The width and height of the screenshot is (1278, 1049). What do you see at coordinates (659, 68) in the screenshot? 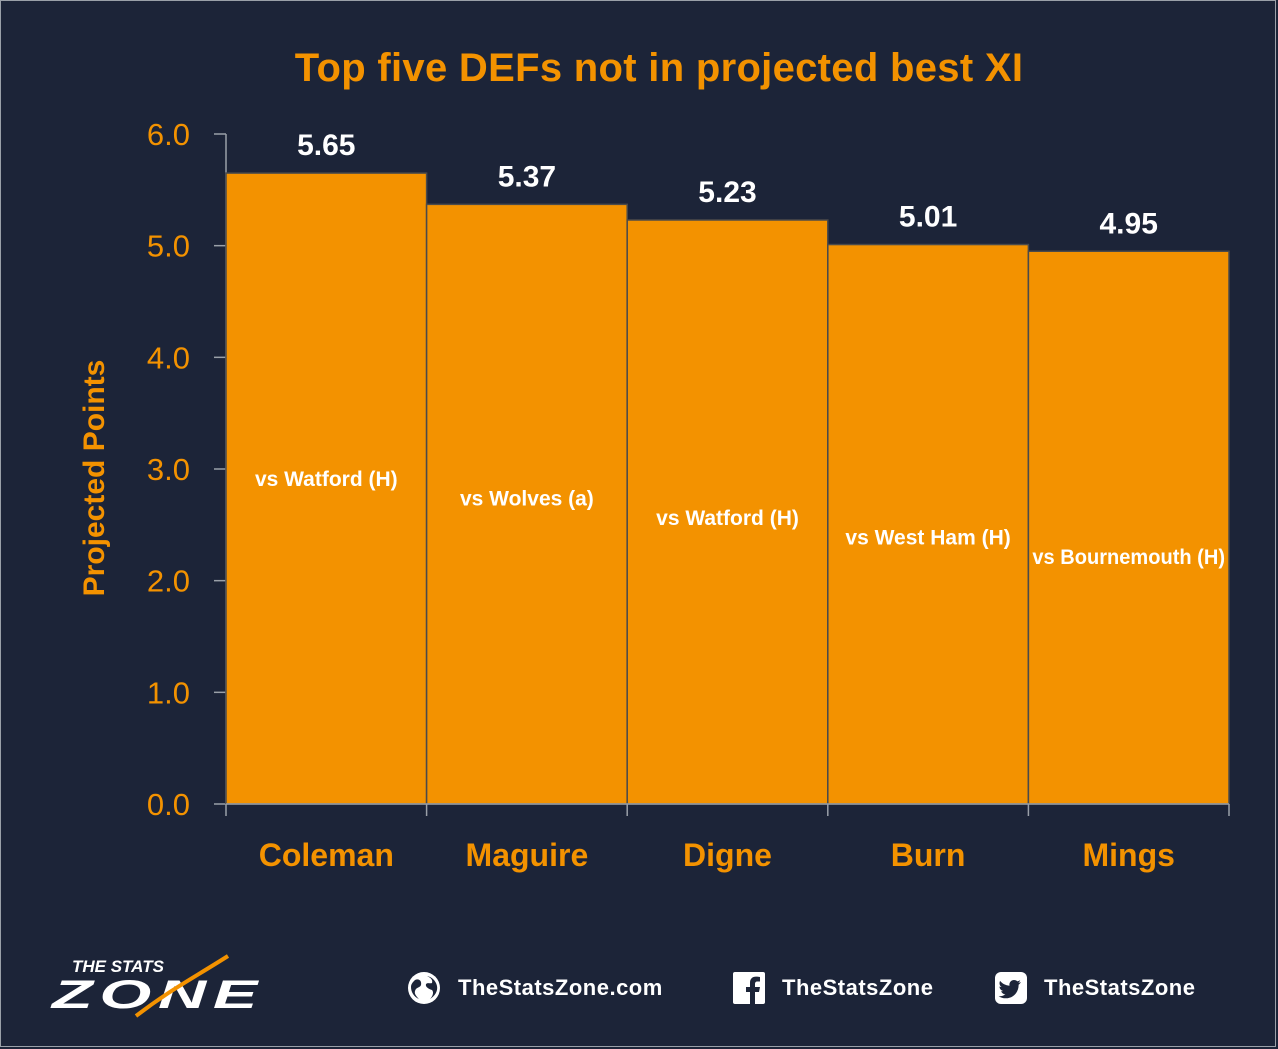
I see `chart-title: Top five DEFs not in projected best XI` at bounding box center [659, 68].